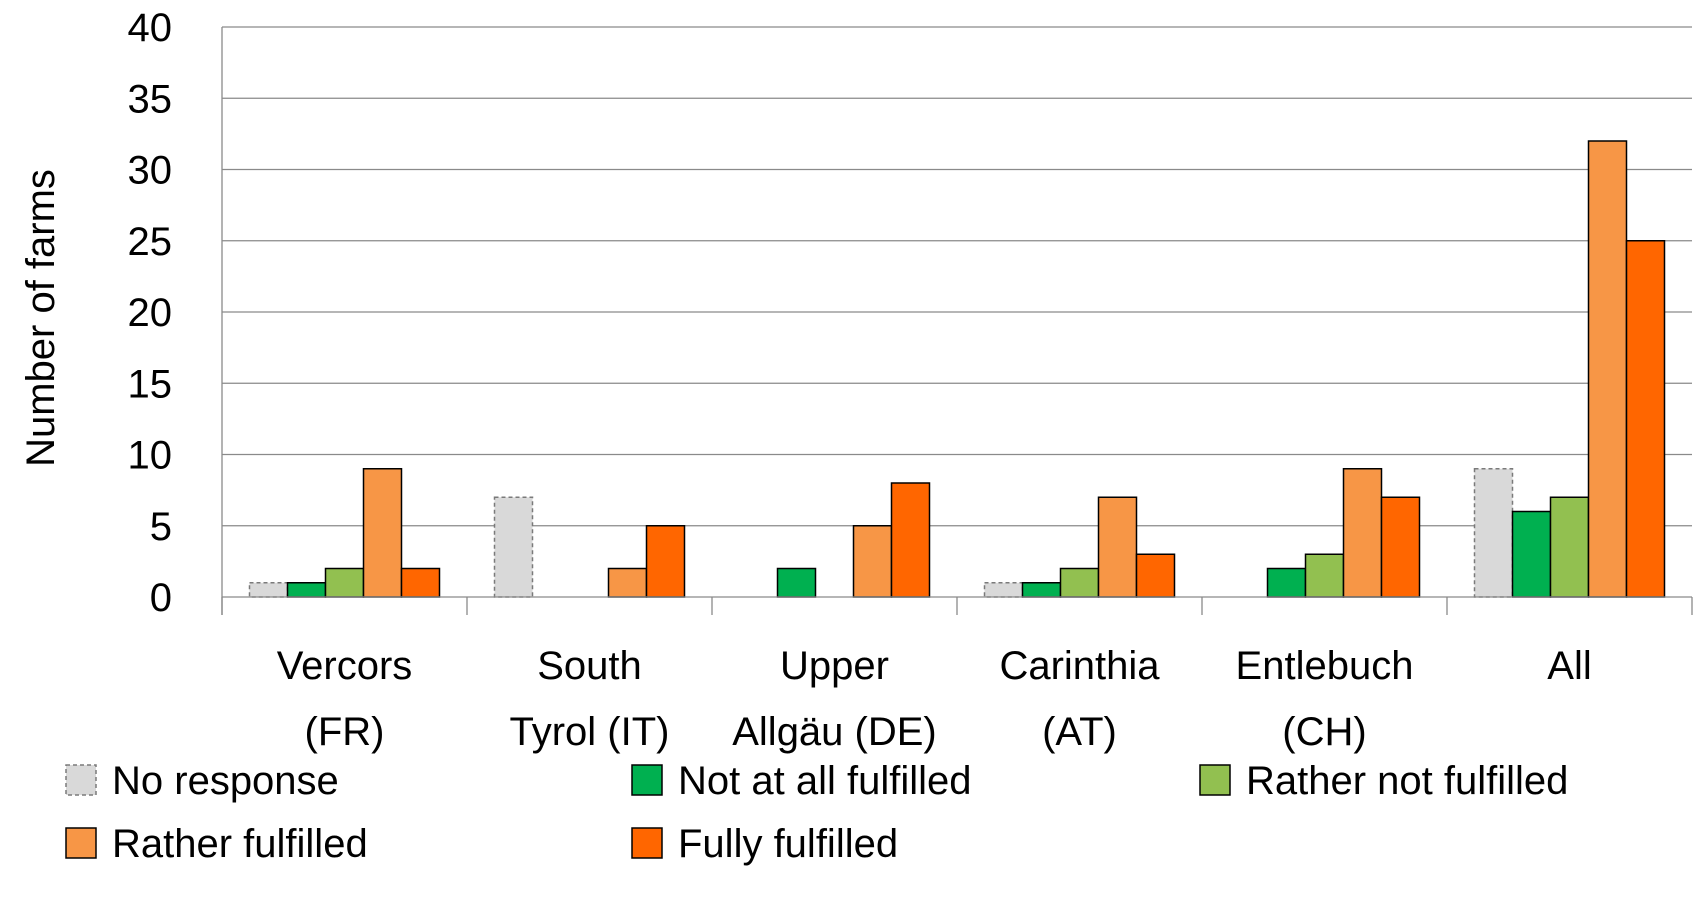 The width and height of the screenshot is (1698, 897). What do you see at coordinates (150, 171) in the screenshot?
I see `y-tick-label: 30` at bounding box center [150, 171].